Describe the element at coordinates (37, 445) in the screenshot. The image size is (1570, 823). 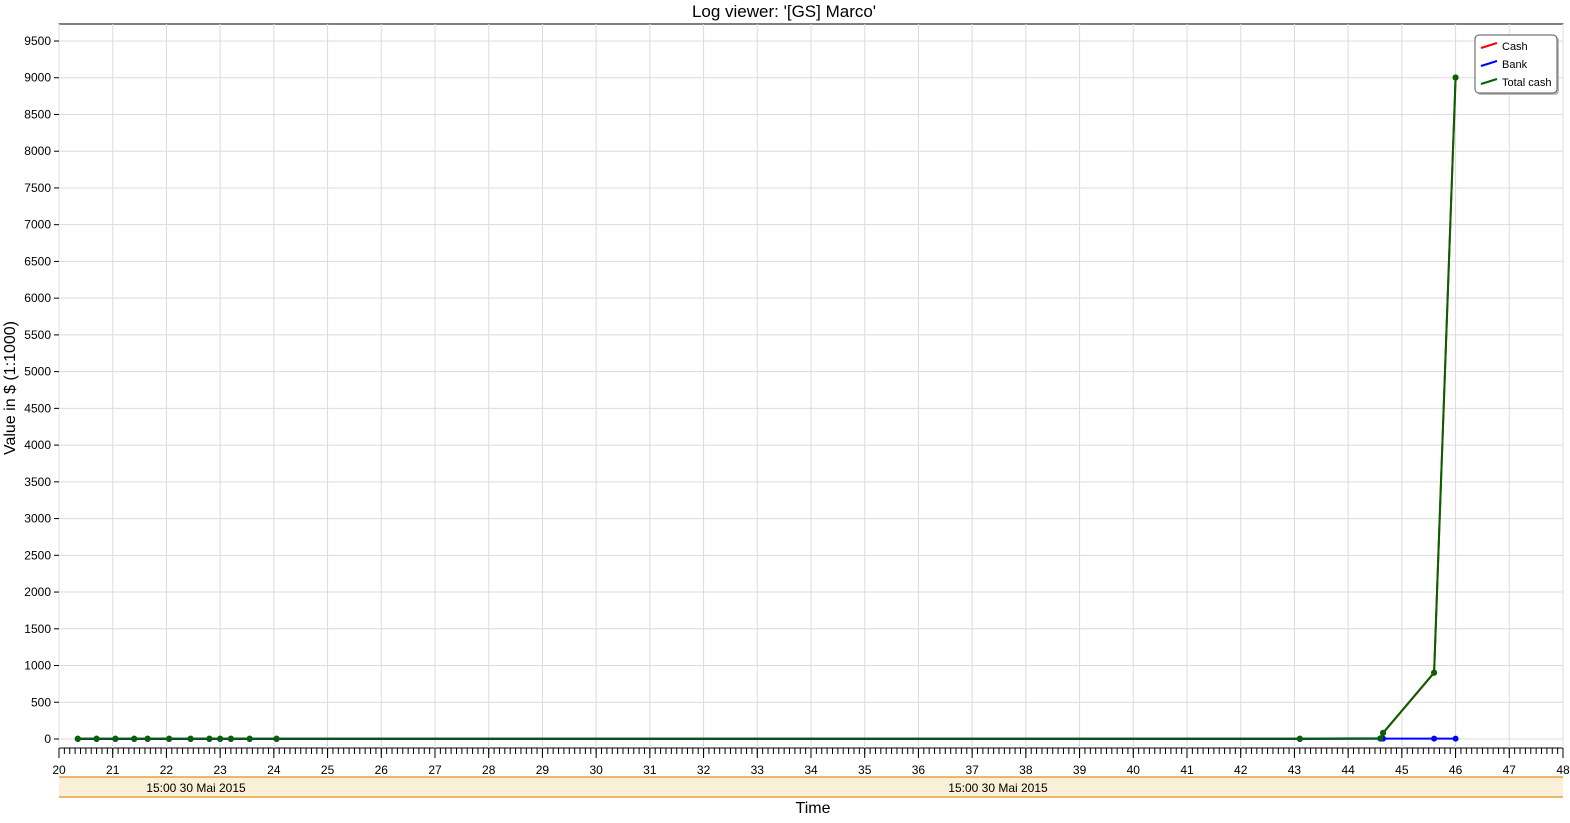
I see `y-tick-label: 4000` at that location.